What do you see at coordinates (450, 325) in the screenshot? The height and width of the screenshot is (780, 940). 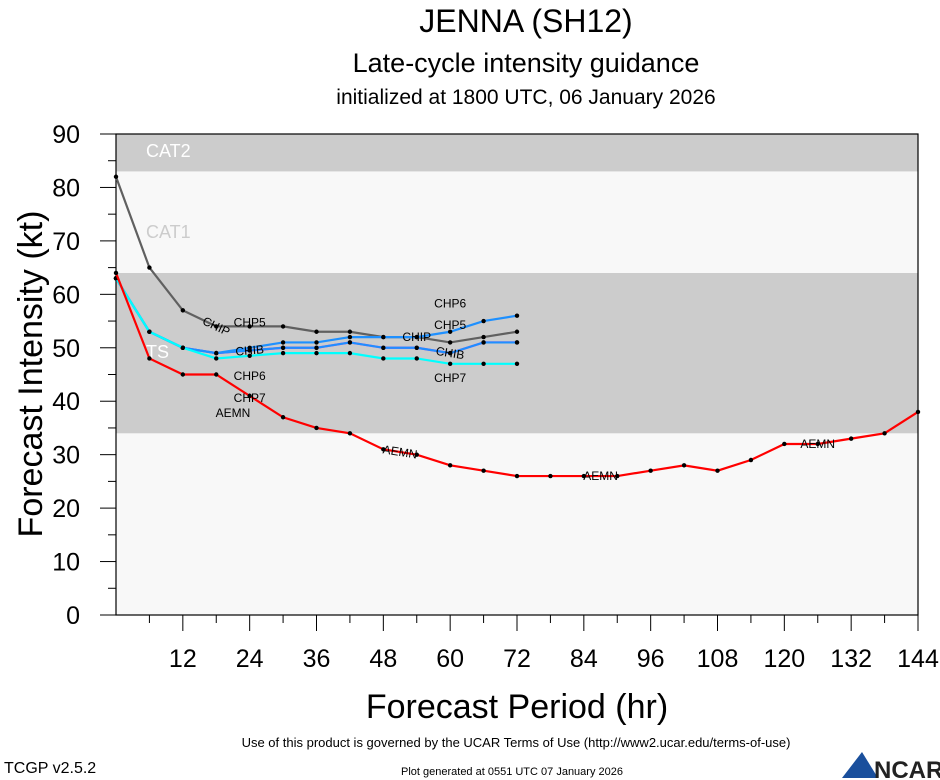 I see `series-label-chp5: CHP5` at bounding box center [450, 325].